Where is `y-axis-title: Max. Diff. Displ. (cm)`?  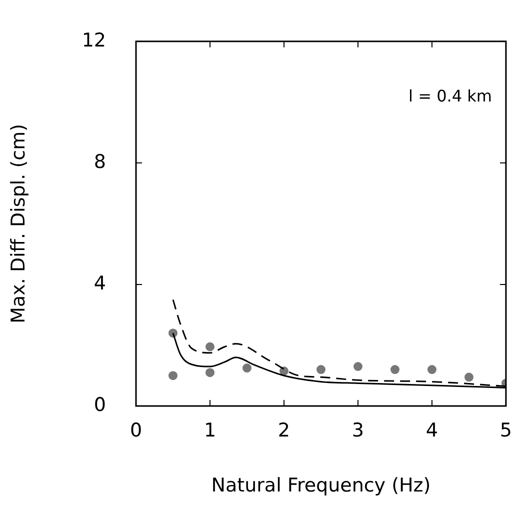 y-axis-title: Max. Diff. Displ. (cm) is located at coordinates (18, 224).